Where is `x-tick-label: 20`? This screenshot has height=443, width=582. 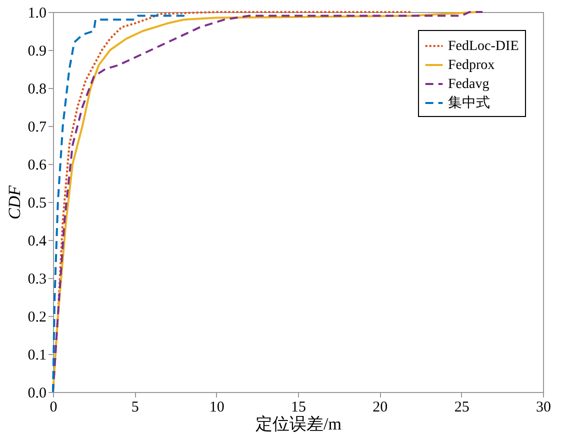 x-tick-label: 20 is located at coordinates (380, 408).